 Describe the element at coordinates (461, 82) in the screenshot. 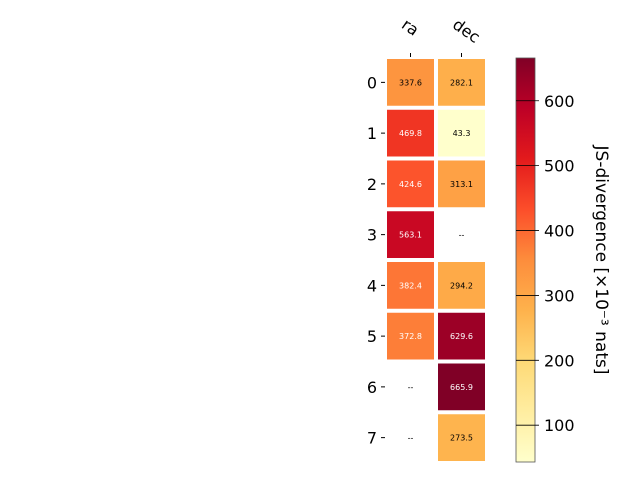

I see `cell-value-label: 282.1` at that location.